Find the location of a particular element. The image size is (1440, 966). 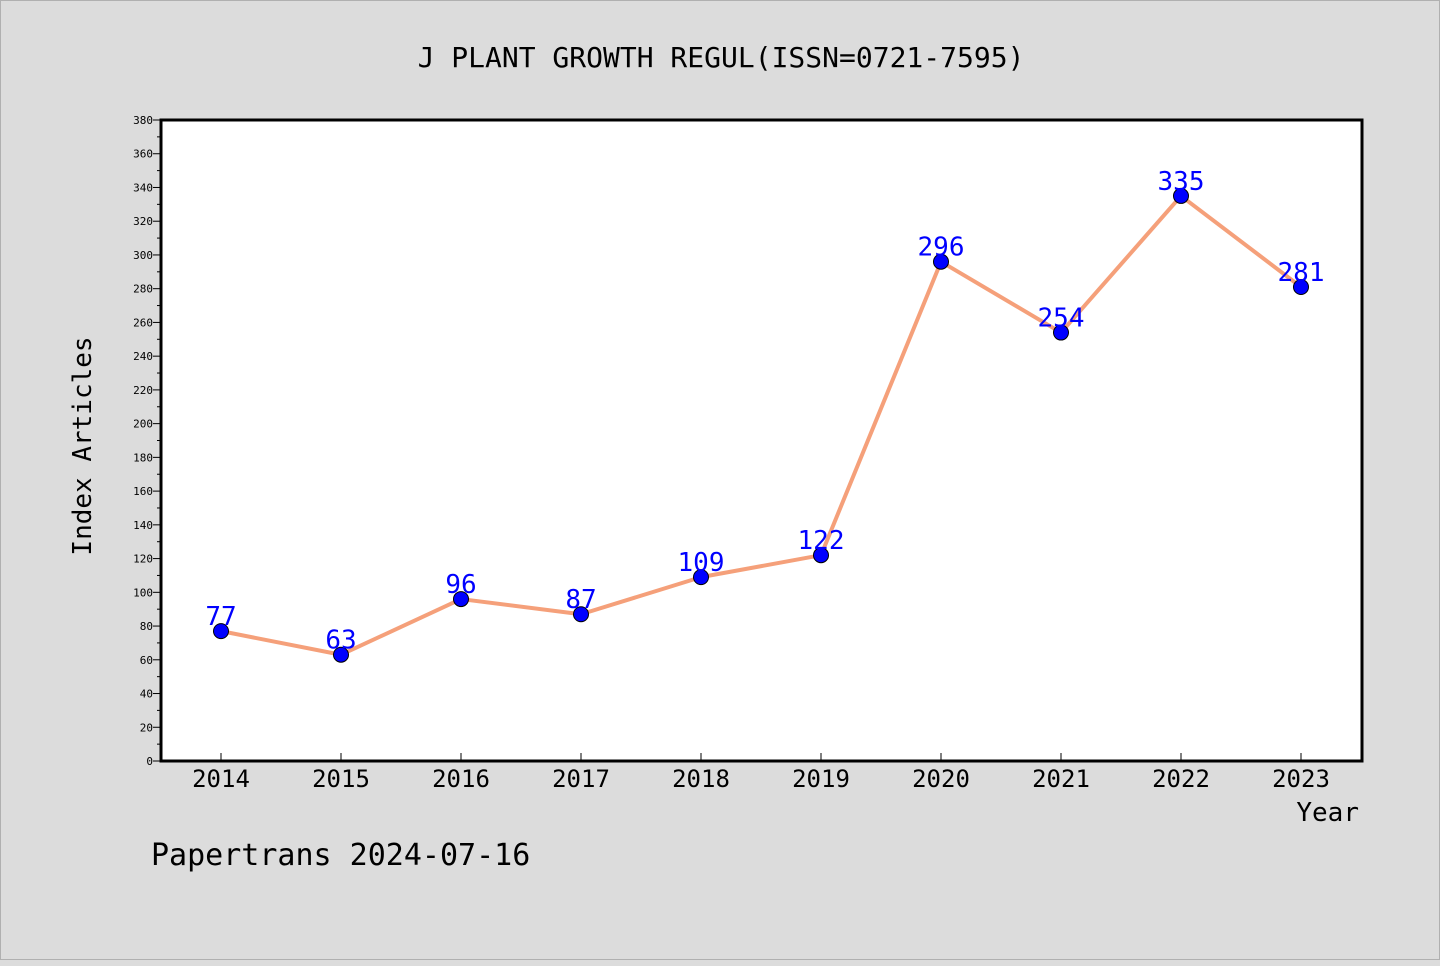

x-tick-label: 2020 is located at coordinates (941, 779).